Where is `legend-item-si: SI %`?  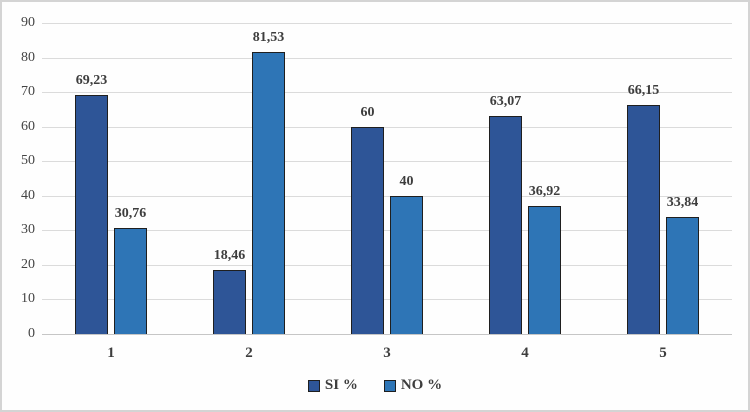 legend-item-si: SI % is located at coordinates (332, 385).